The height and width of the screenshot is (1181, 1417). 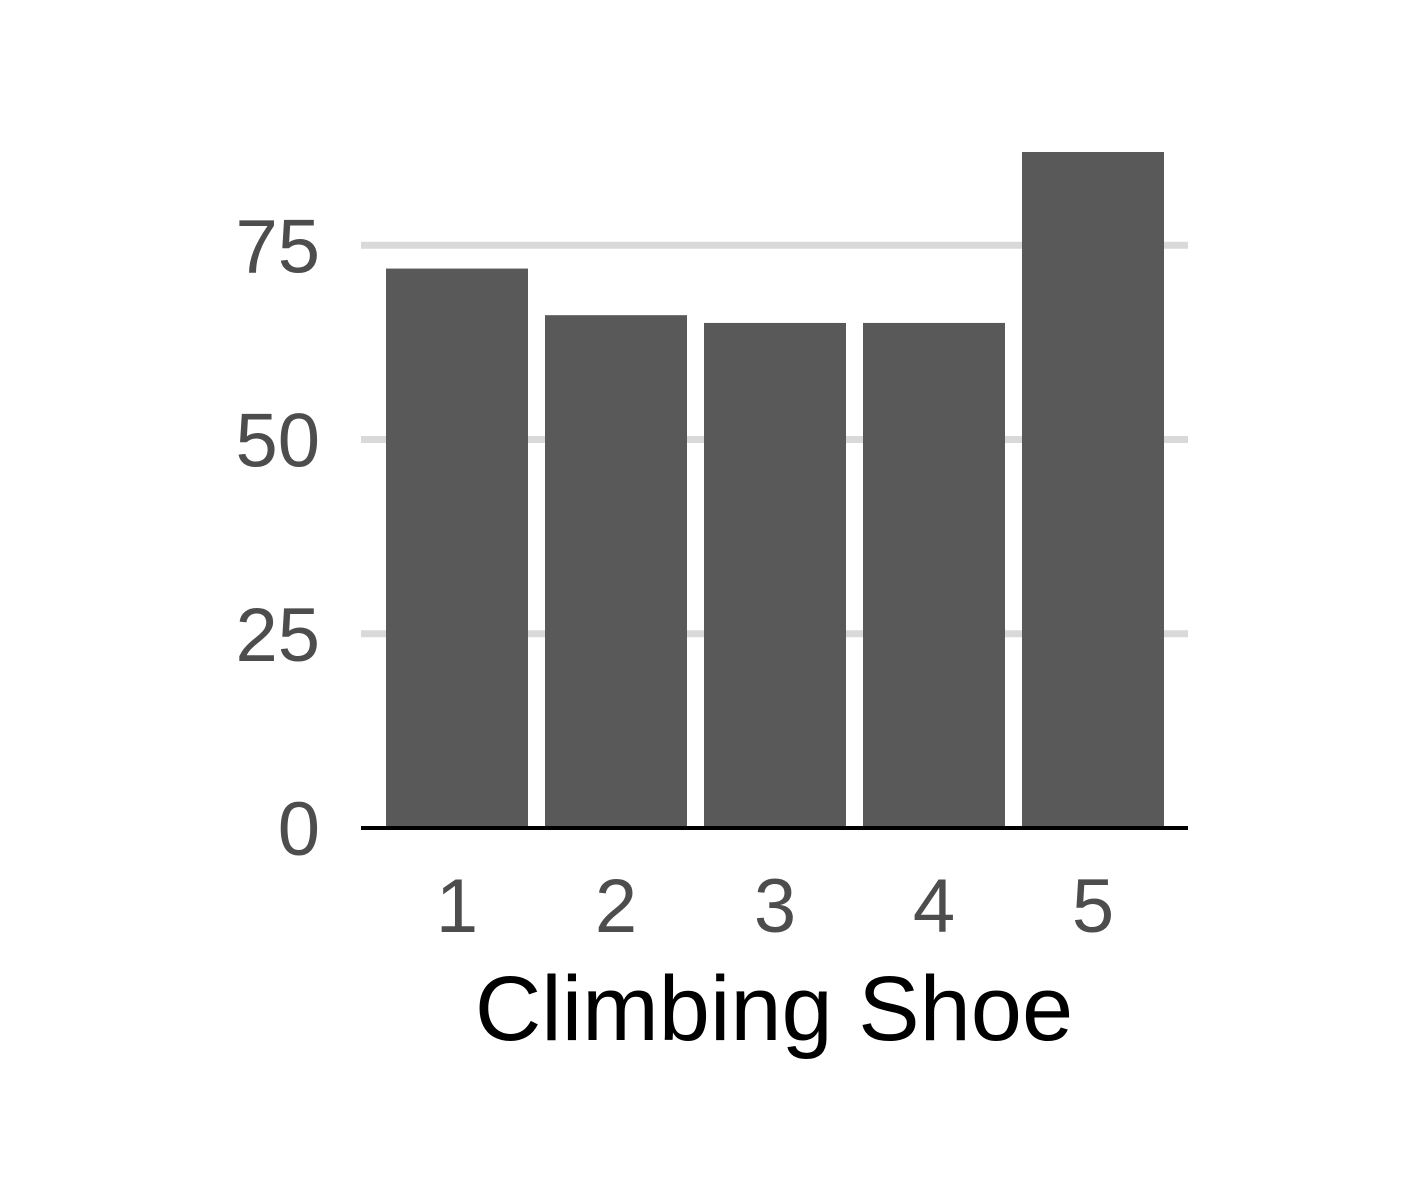 What do you see at coordinates (277, 246) in the screenshot?
I see `y-tick-label-75: 75` at bounding box center [277, 246].